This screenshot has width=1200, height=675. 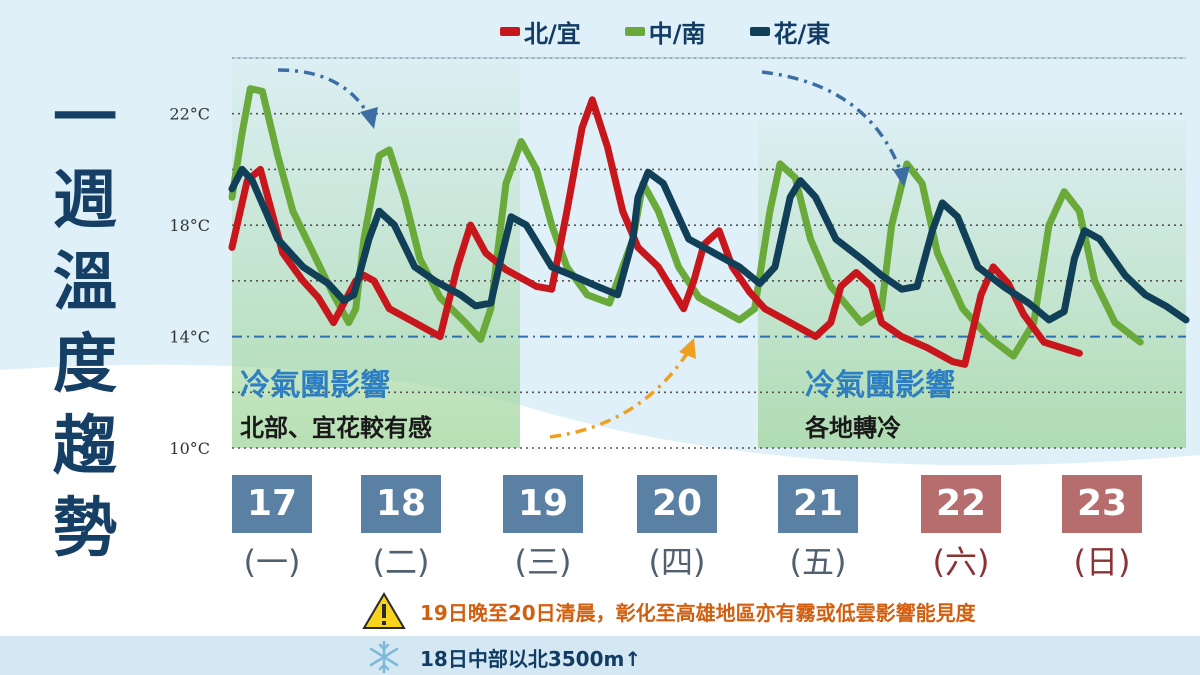 What do you see at coordinates (85, 447) in the screenshot?
I see `title-char: 趨` at bounding box center [85, 447].